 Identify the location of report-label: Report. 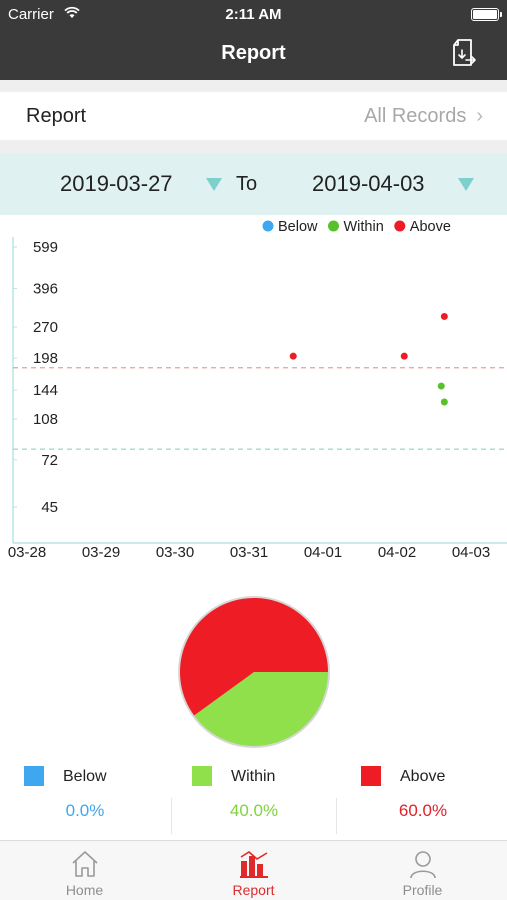
(56, 116).